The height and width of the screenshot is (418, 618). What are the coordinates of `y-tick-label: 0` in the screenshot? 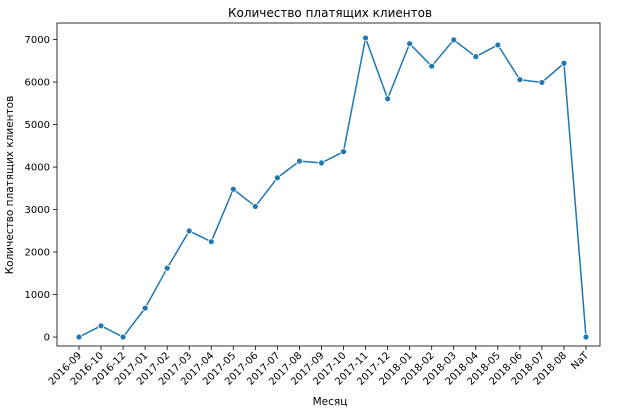 It's located at (47, 338).